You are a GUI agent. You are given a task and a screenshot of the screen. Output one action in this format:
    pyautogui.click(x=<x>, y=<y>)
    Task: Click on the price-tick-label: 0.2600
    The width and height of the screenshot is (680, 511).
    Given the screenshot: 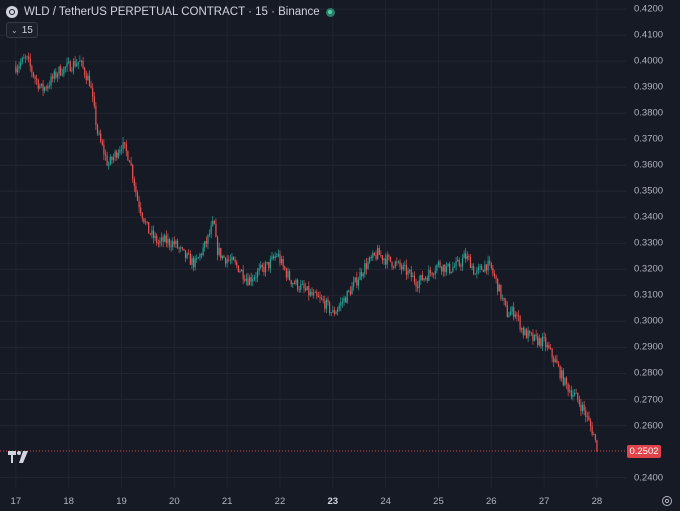 What is the action you would take?
    pyautogui.click(x=649, y=426)
    